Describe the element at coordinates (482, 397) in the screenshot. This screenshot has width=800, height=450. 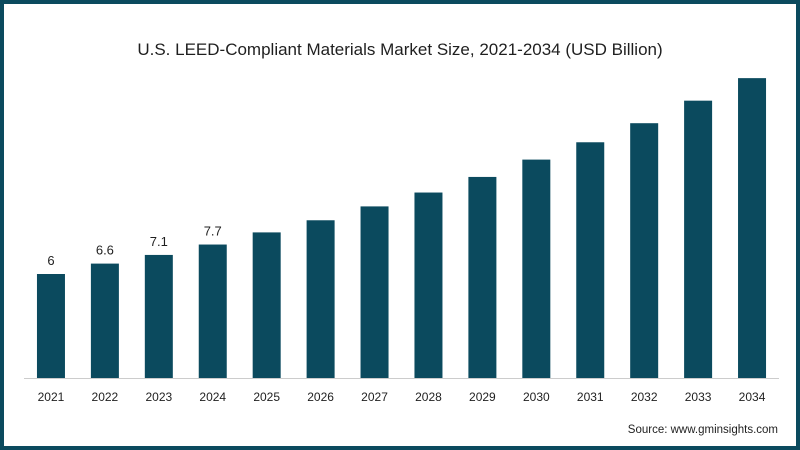
I see `x-tick-label: 2029` at that location.